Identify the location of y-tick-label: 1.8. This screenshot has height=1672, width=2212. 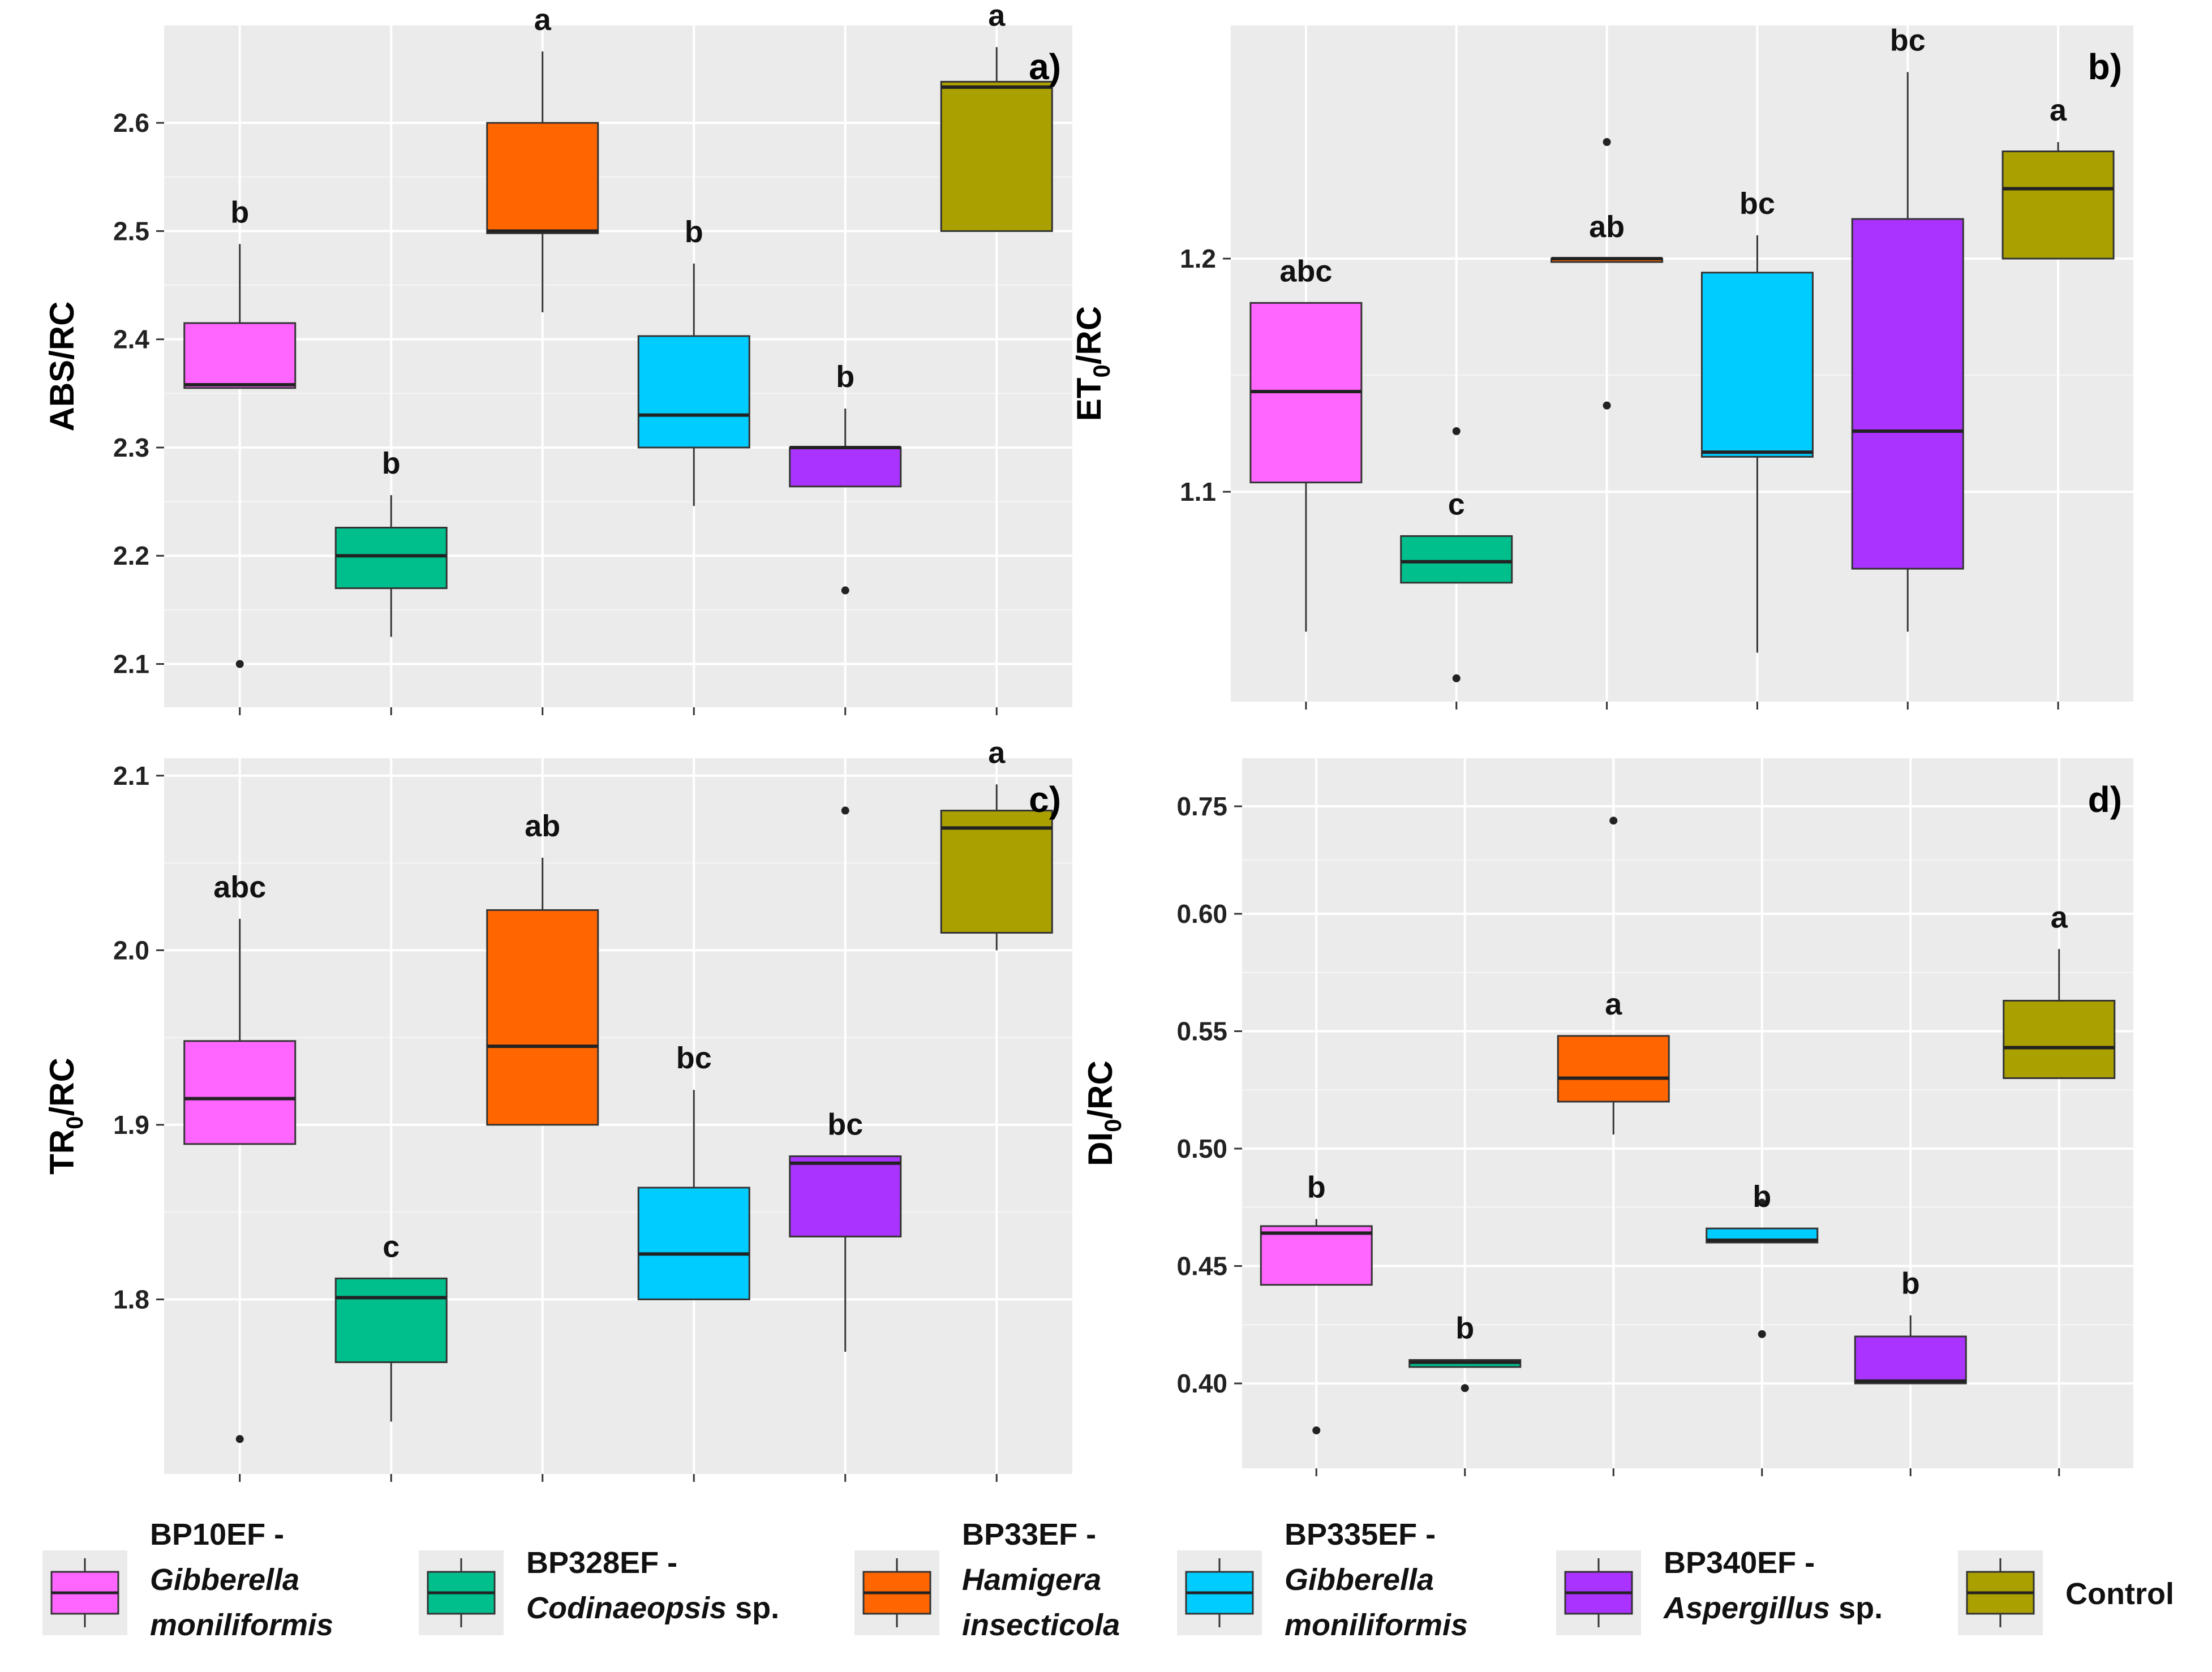
(131, 1299).